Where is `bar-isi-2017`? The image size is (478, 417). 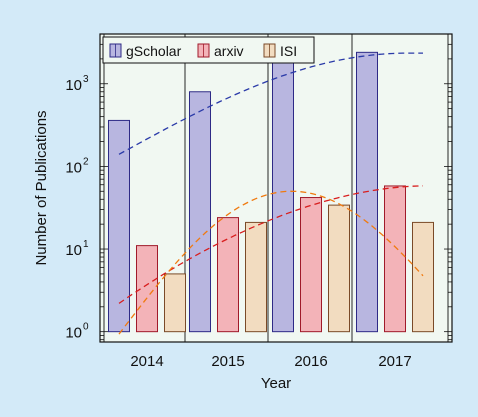
bar-isi-2017 is located at coordinates (423, 277).